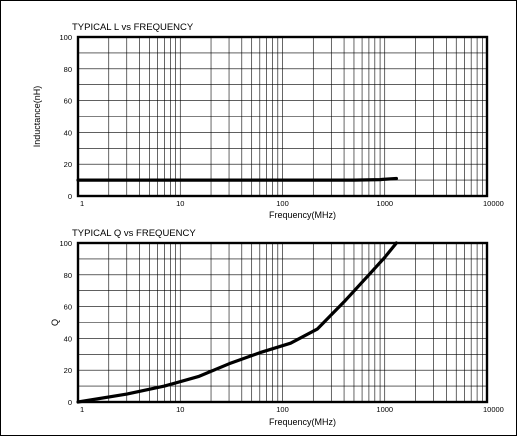  I want to click on y-axis-label: Inductance(nH), so click(37, 117).